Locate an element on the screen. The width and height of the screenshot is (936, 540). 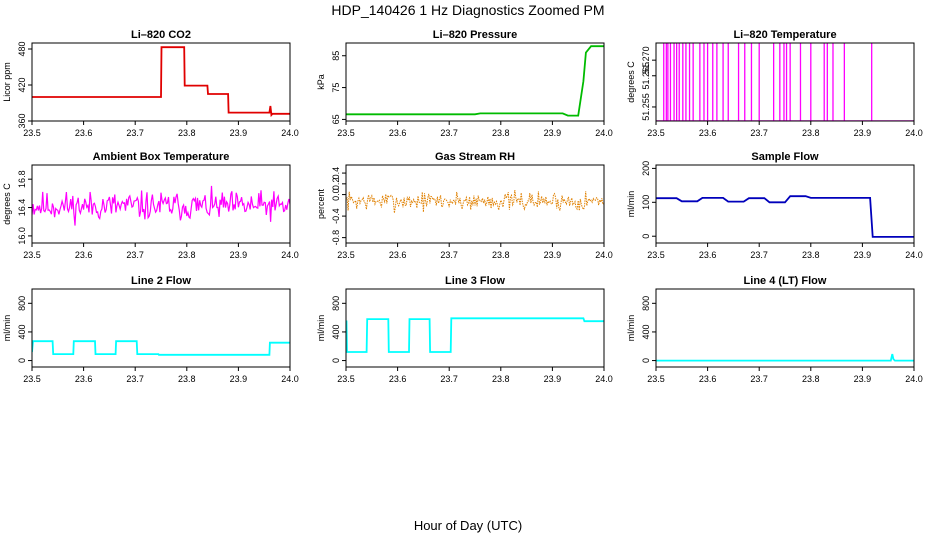
panel-title: Li–820 Pressure is located at coordinates (475, 35).